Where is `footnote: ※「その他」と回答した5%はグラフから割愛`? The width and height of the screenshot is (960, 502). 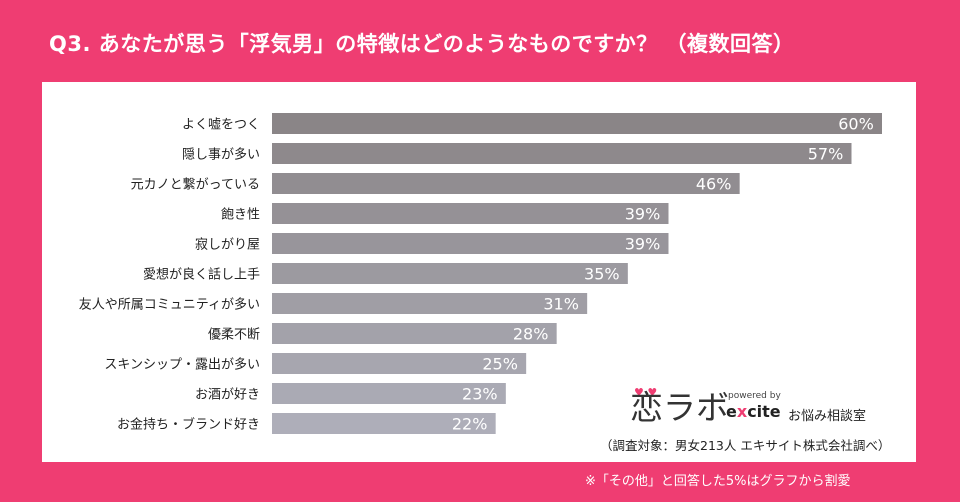 footnote: ※「その他」と回答した5%はグラフから割愛 is located at coordinates (718, 481).